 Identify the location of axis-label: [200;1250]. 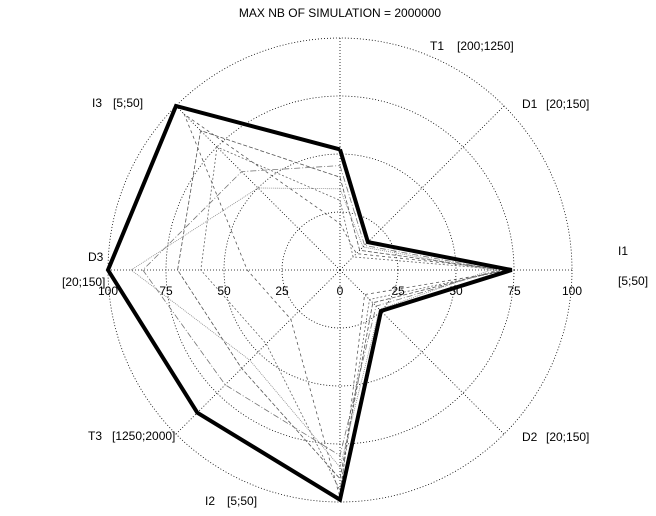
(485, 46).